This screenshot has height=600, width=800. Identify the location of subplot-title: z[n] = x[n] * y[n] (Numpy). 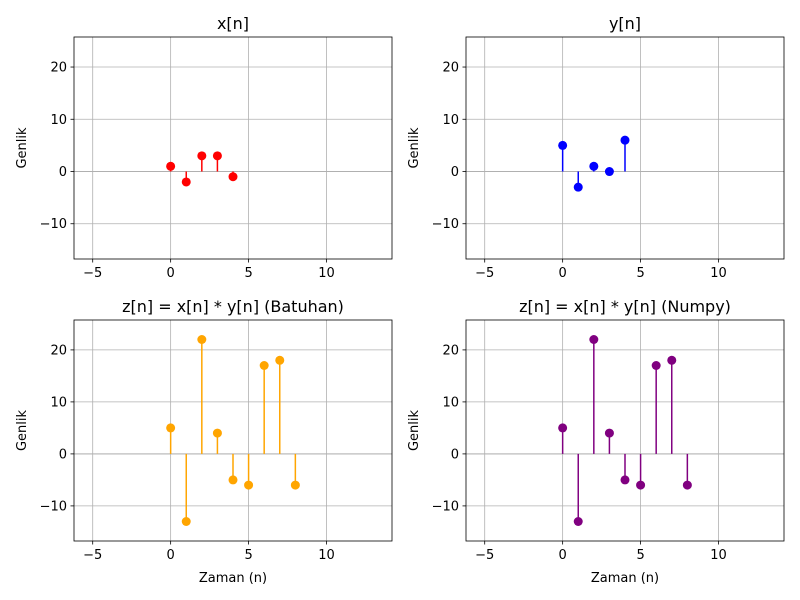
(625, 306).